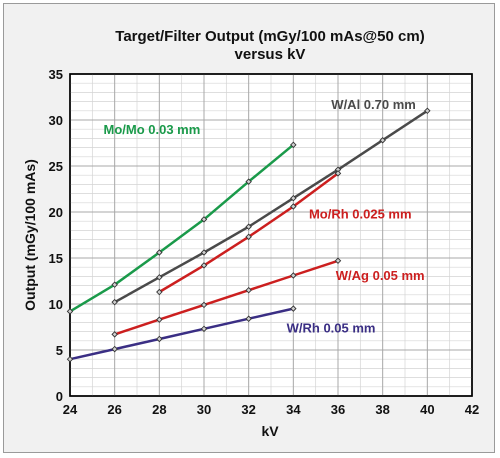  Describe the element at coordinates (56, 258) in the screenshot. I see `y-tick-label: 15` at that location.